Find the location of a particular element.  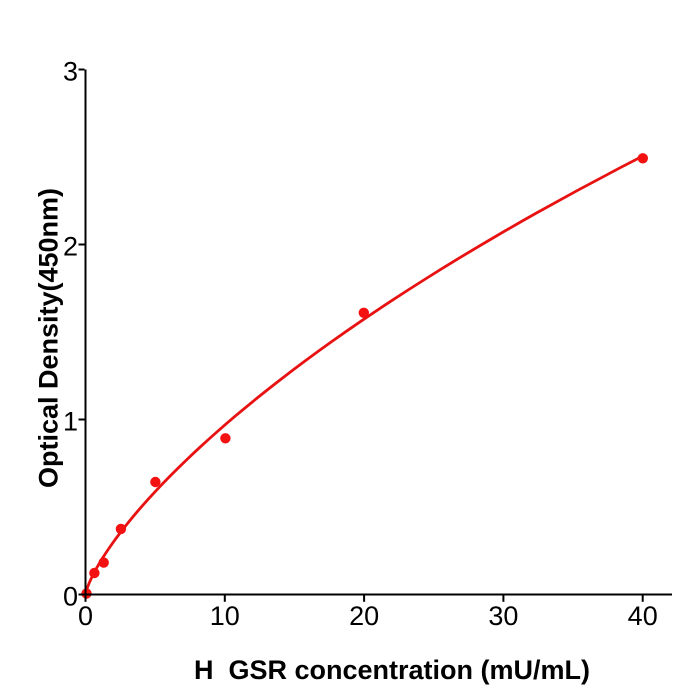

svg-text: Optical Density(450nm) is located at coordinates (49, 338).